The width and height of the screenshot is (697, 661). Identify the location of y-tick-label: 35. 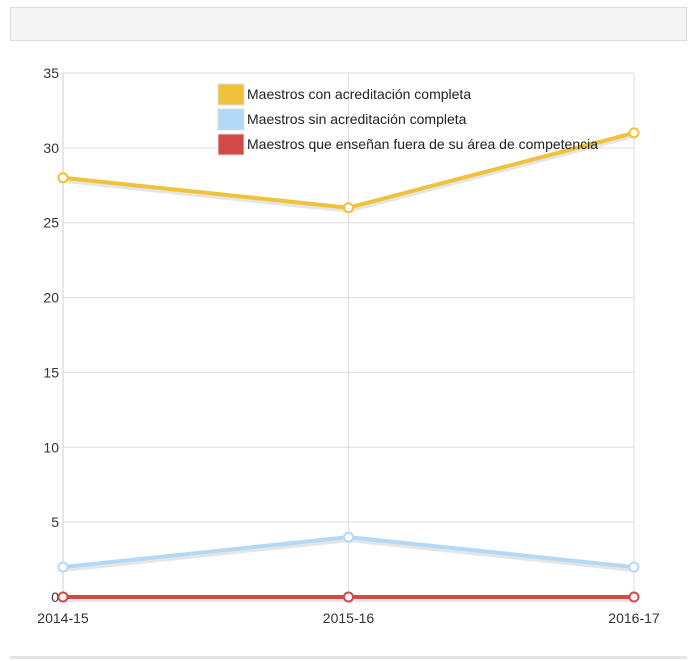
(51, 73).